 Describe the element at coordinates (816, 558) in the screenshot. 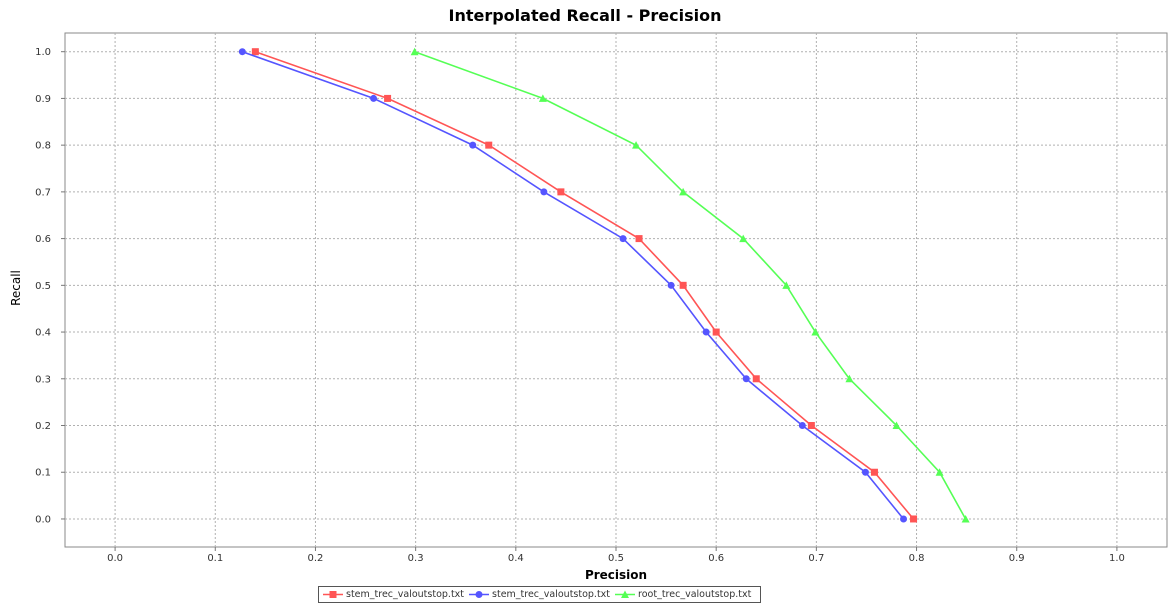

I see `x-tick-label: 0.7` at that location.